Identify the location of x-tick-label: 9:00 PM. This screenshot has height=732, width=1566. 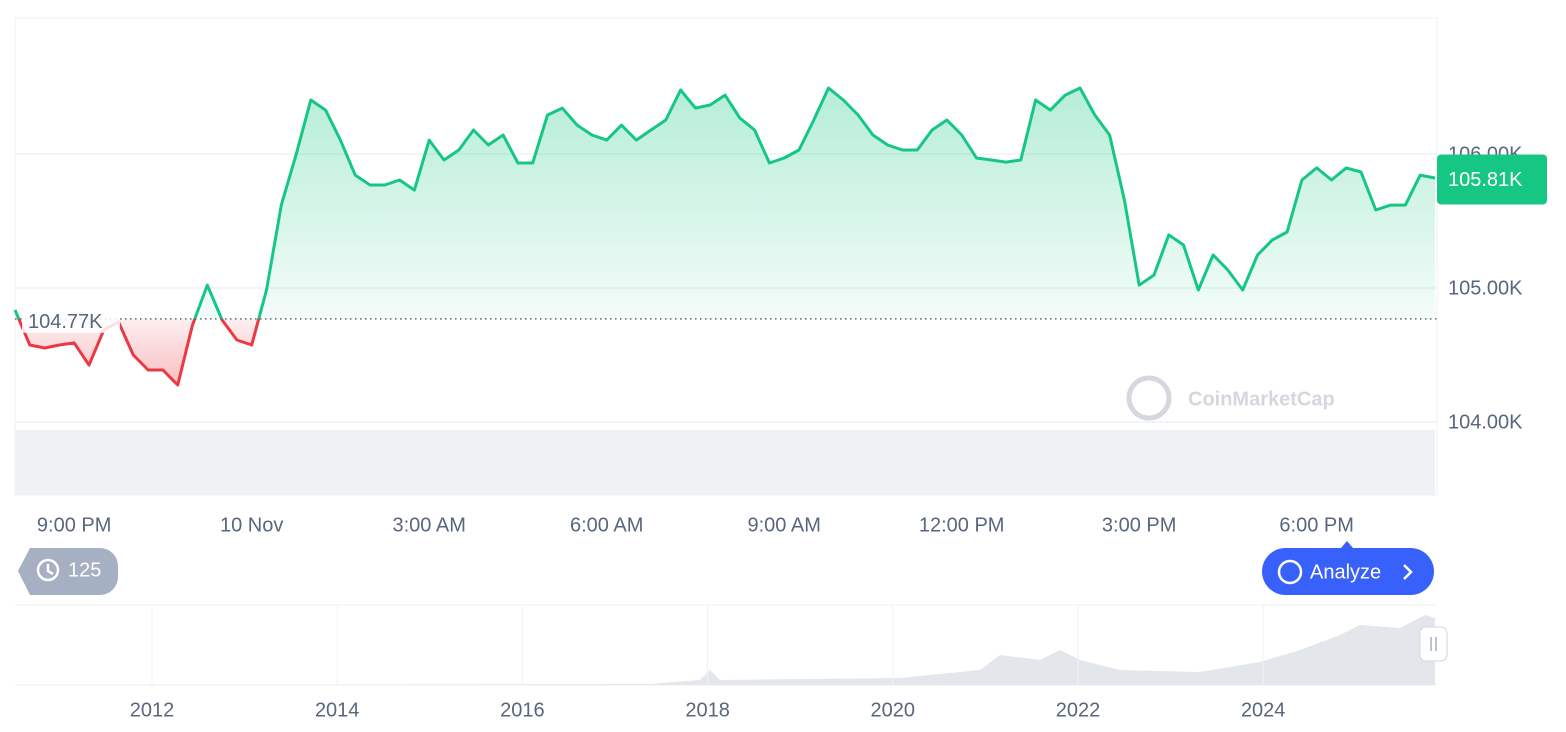
(74, 525).